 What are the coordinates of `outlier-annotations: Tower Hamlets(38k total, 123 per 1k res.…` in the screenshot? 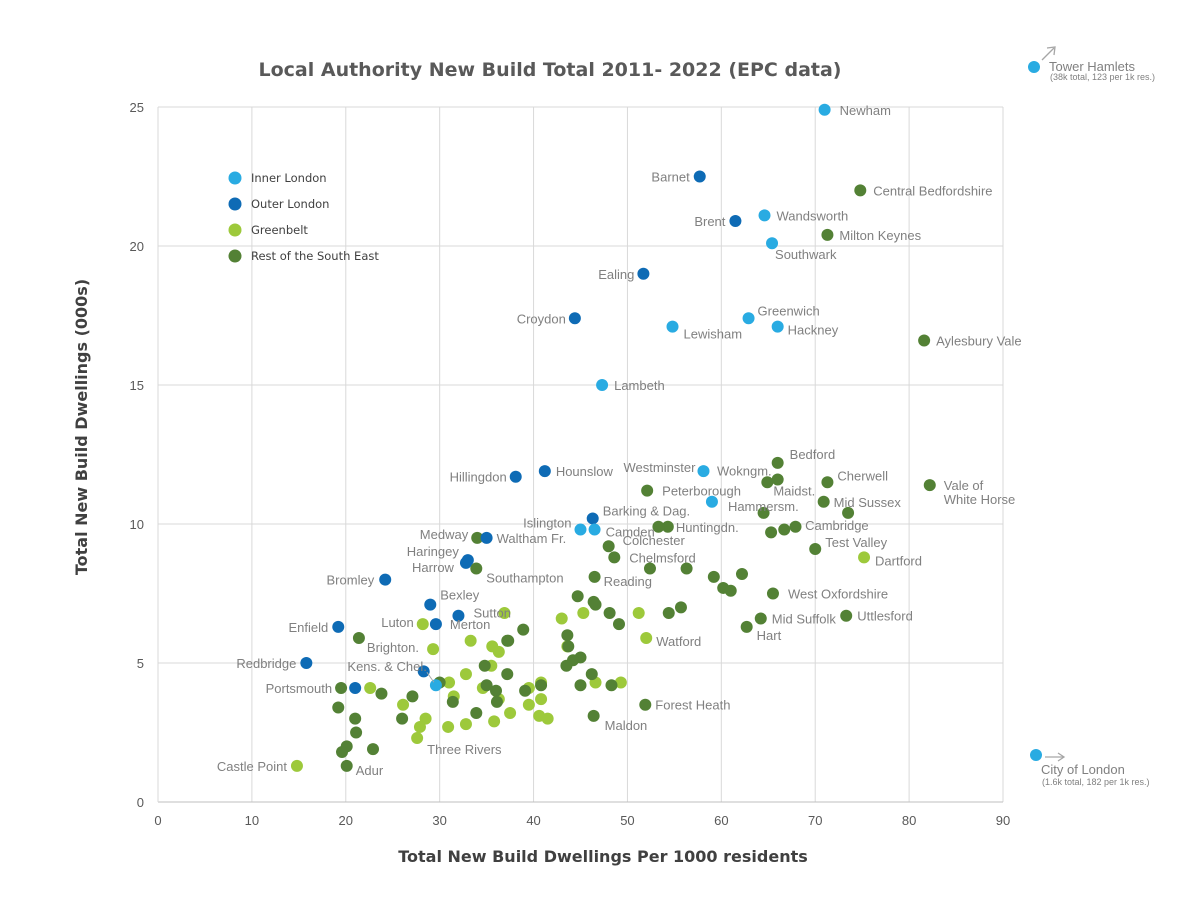 It's located at (1091, 416).